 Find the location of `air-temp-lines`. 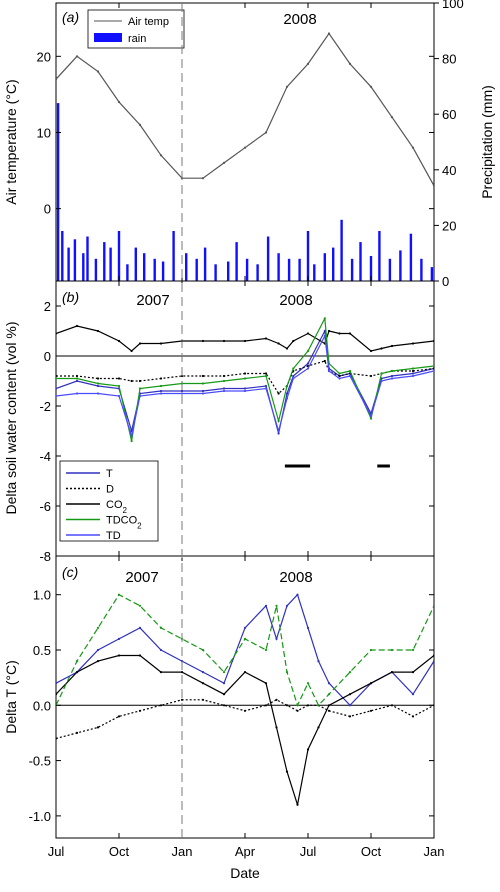

air-temp-lines is located at coordinates (245, 109).